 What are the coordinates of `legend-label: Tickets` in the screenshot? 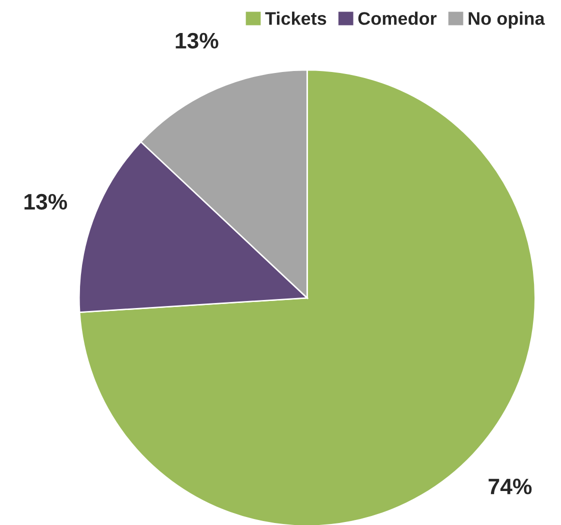 It's located at (295, 18).